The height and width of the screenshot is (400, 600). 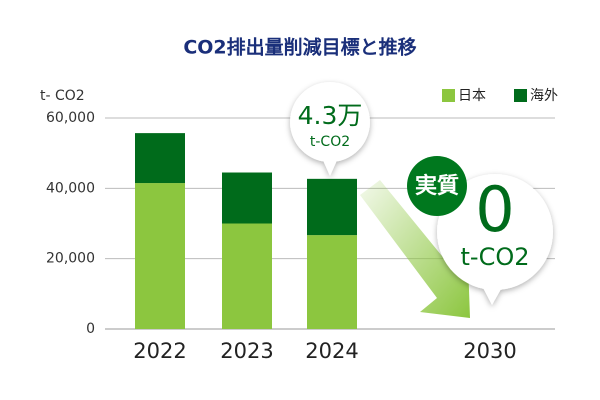 What do you see at coordinates (90, 329) in the screenshot?
I see `y-tick-label: 0` at bounding box center [90, 329].